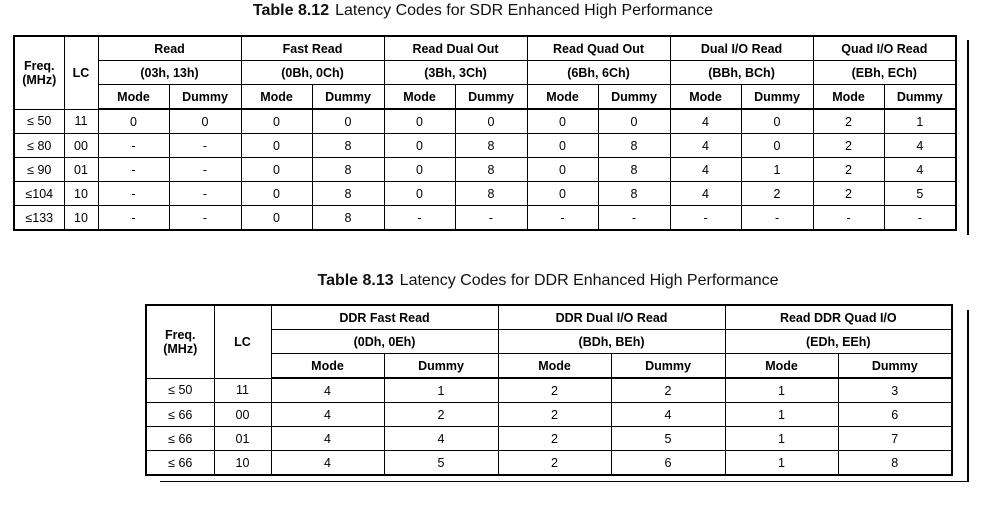 Image resolution: width=998 pixels, height=505 pixels. What do you see at coordinates (968, 396) in the screenshot?
I see `bracket` at bounding box center [968, 396].